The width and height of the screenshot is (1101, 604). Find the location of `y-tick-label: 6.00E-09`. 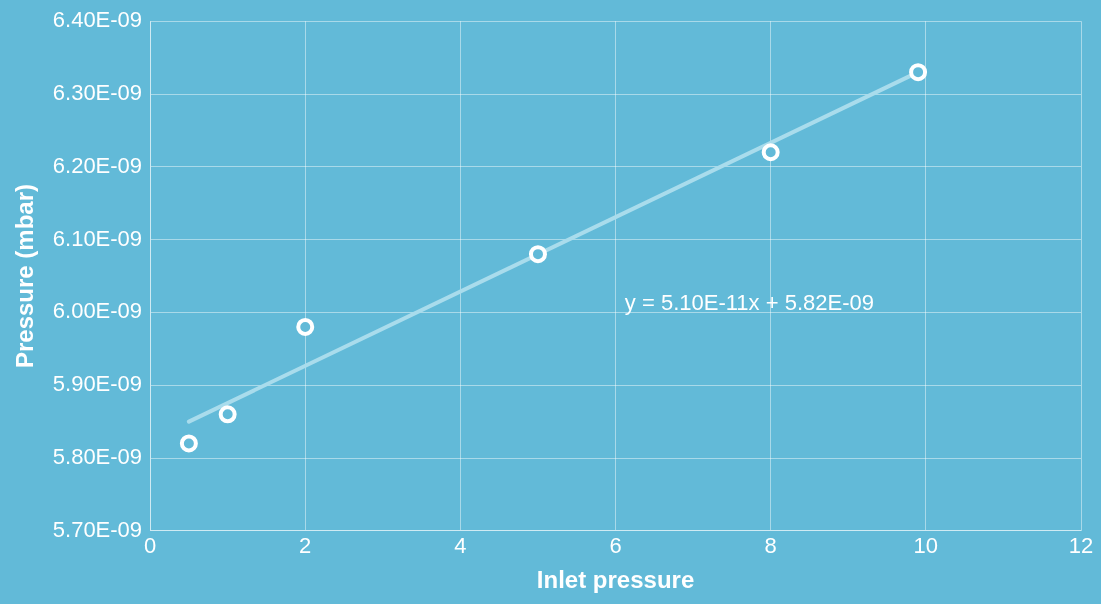

y-tick-label: 6.00E-09 is located at coordinates (97, 311).